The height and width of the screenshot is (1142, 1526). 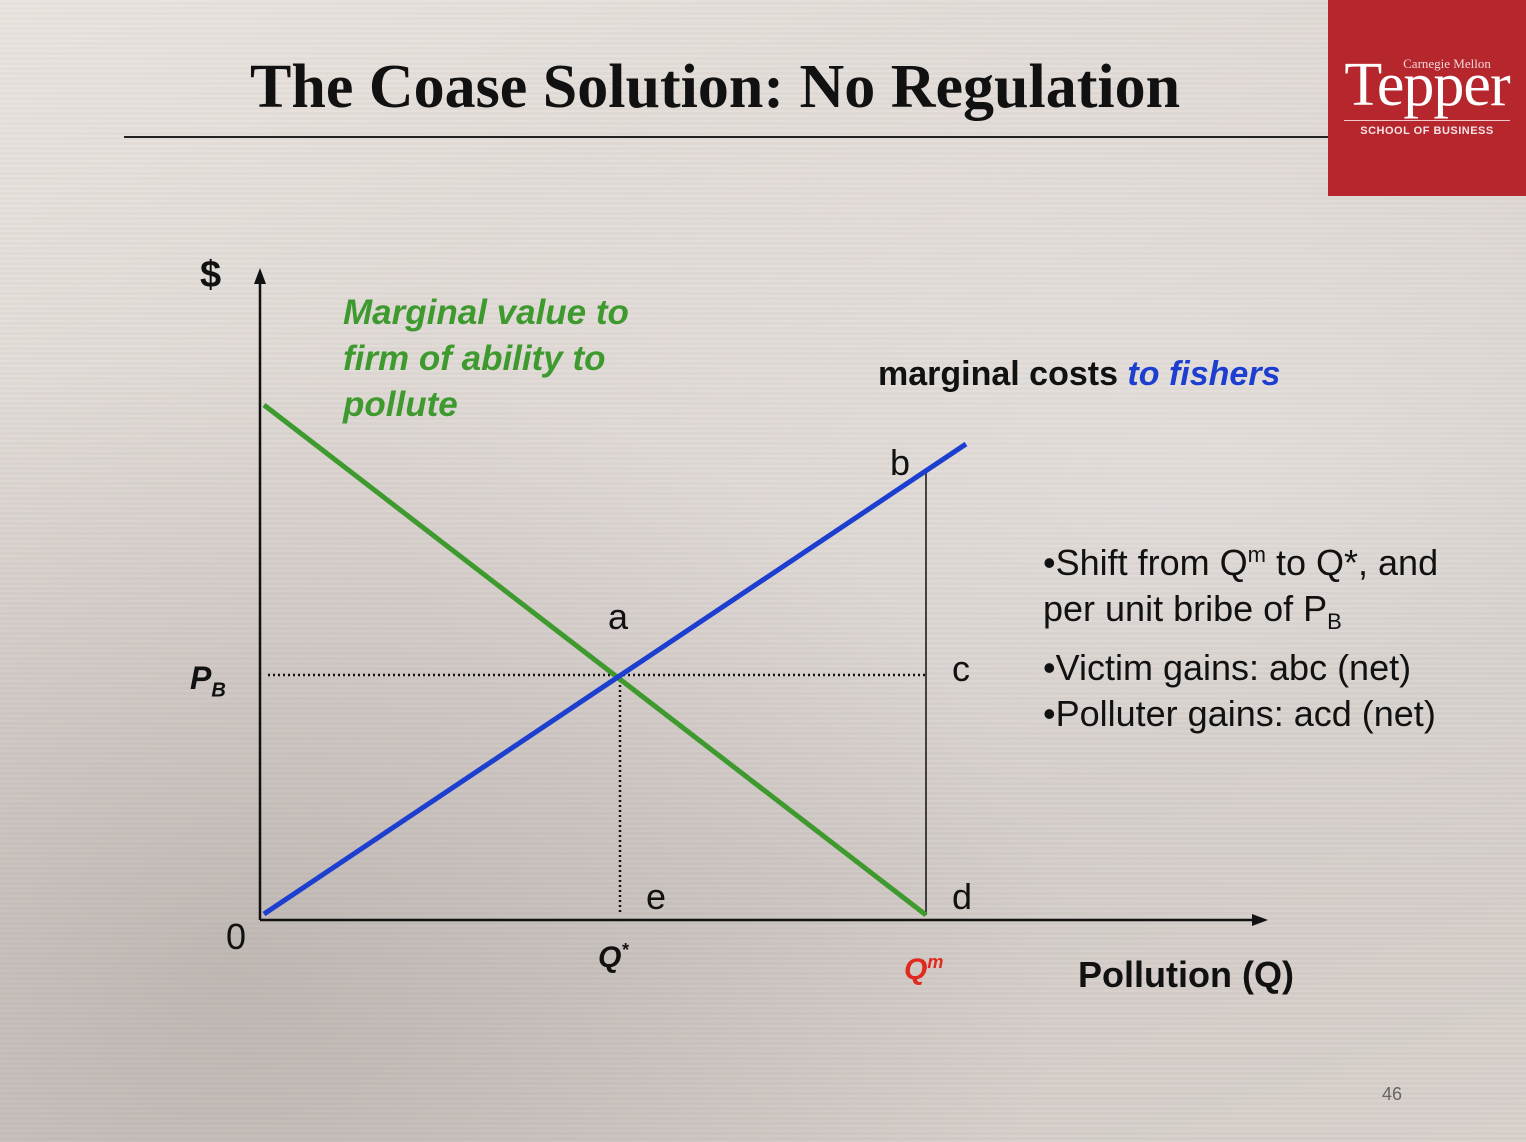 What do you see at coordinates (236, 936) in the screenshot?
I see `origin-label: 0` at bounding box center [236, 936].